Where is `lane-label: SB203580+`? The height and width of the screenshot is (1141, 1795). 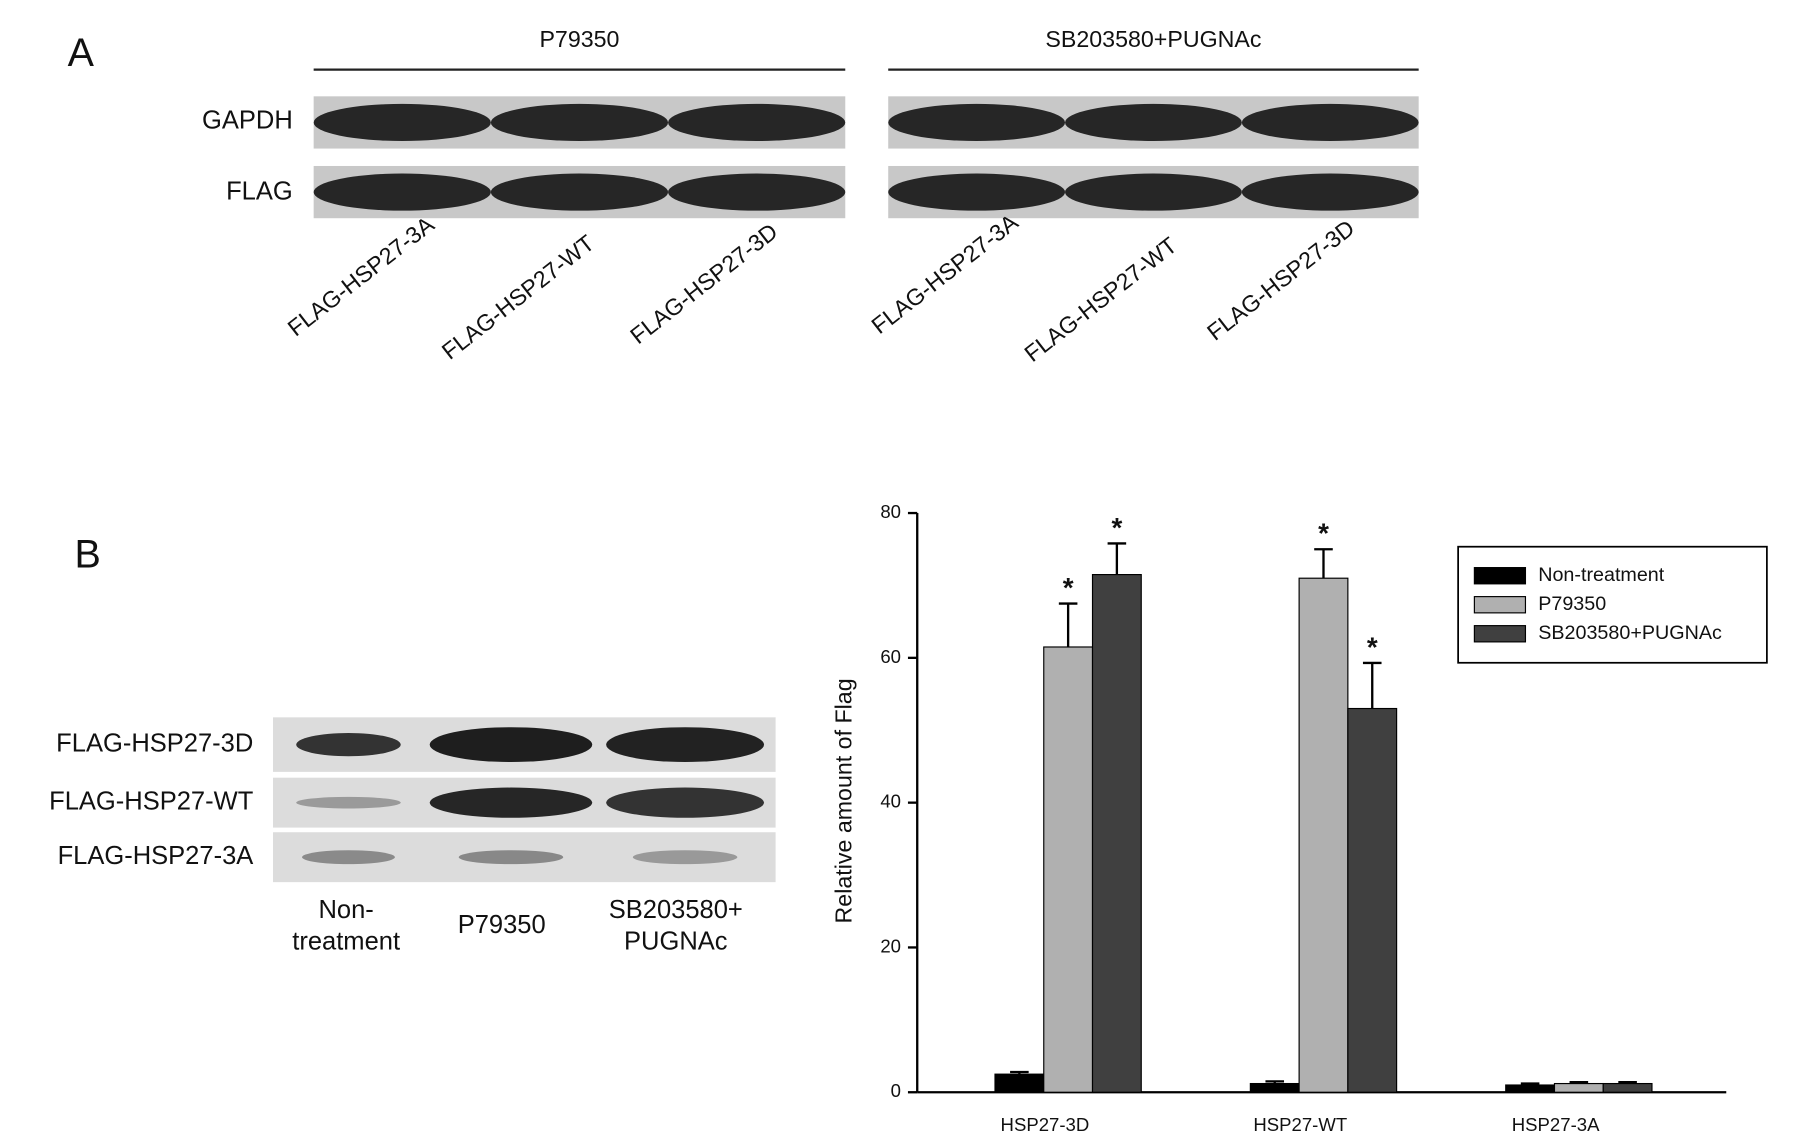 lane-label: SB203580+ is located at coordinates (676, 910).